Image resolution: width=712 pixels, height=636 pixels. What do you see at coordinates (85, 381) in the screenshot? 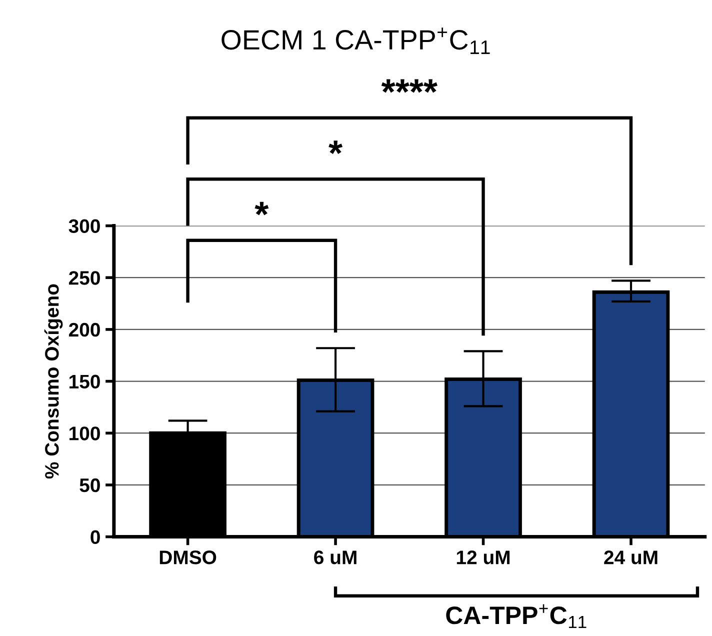
I see `y-tick-label: 150` at bounding box center [85, 381].